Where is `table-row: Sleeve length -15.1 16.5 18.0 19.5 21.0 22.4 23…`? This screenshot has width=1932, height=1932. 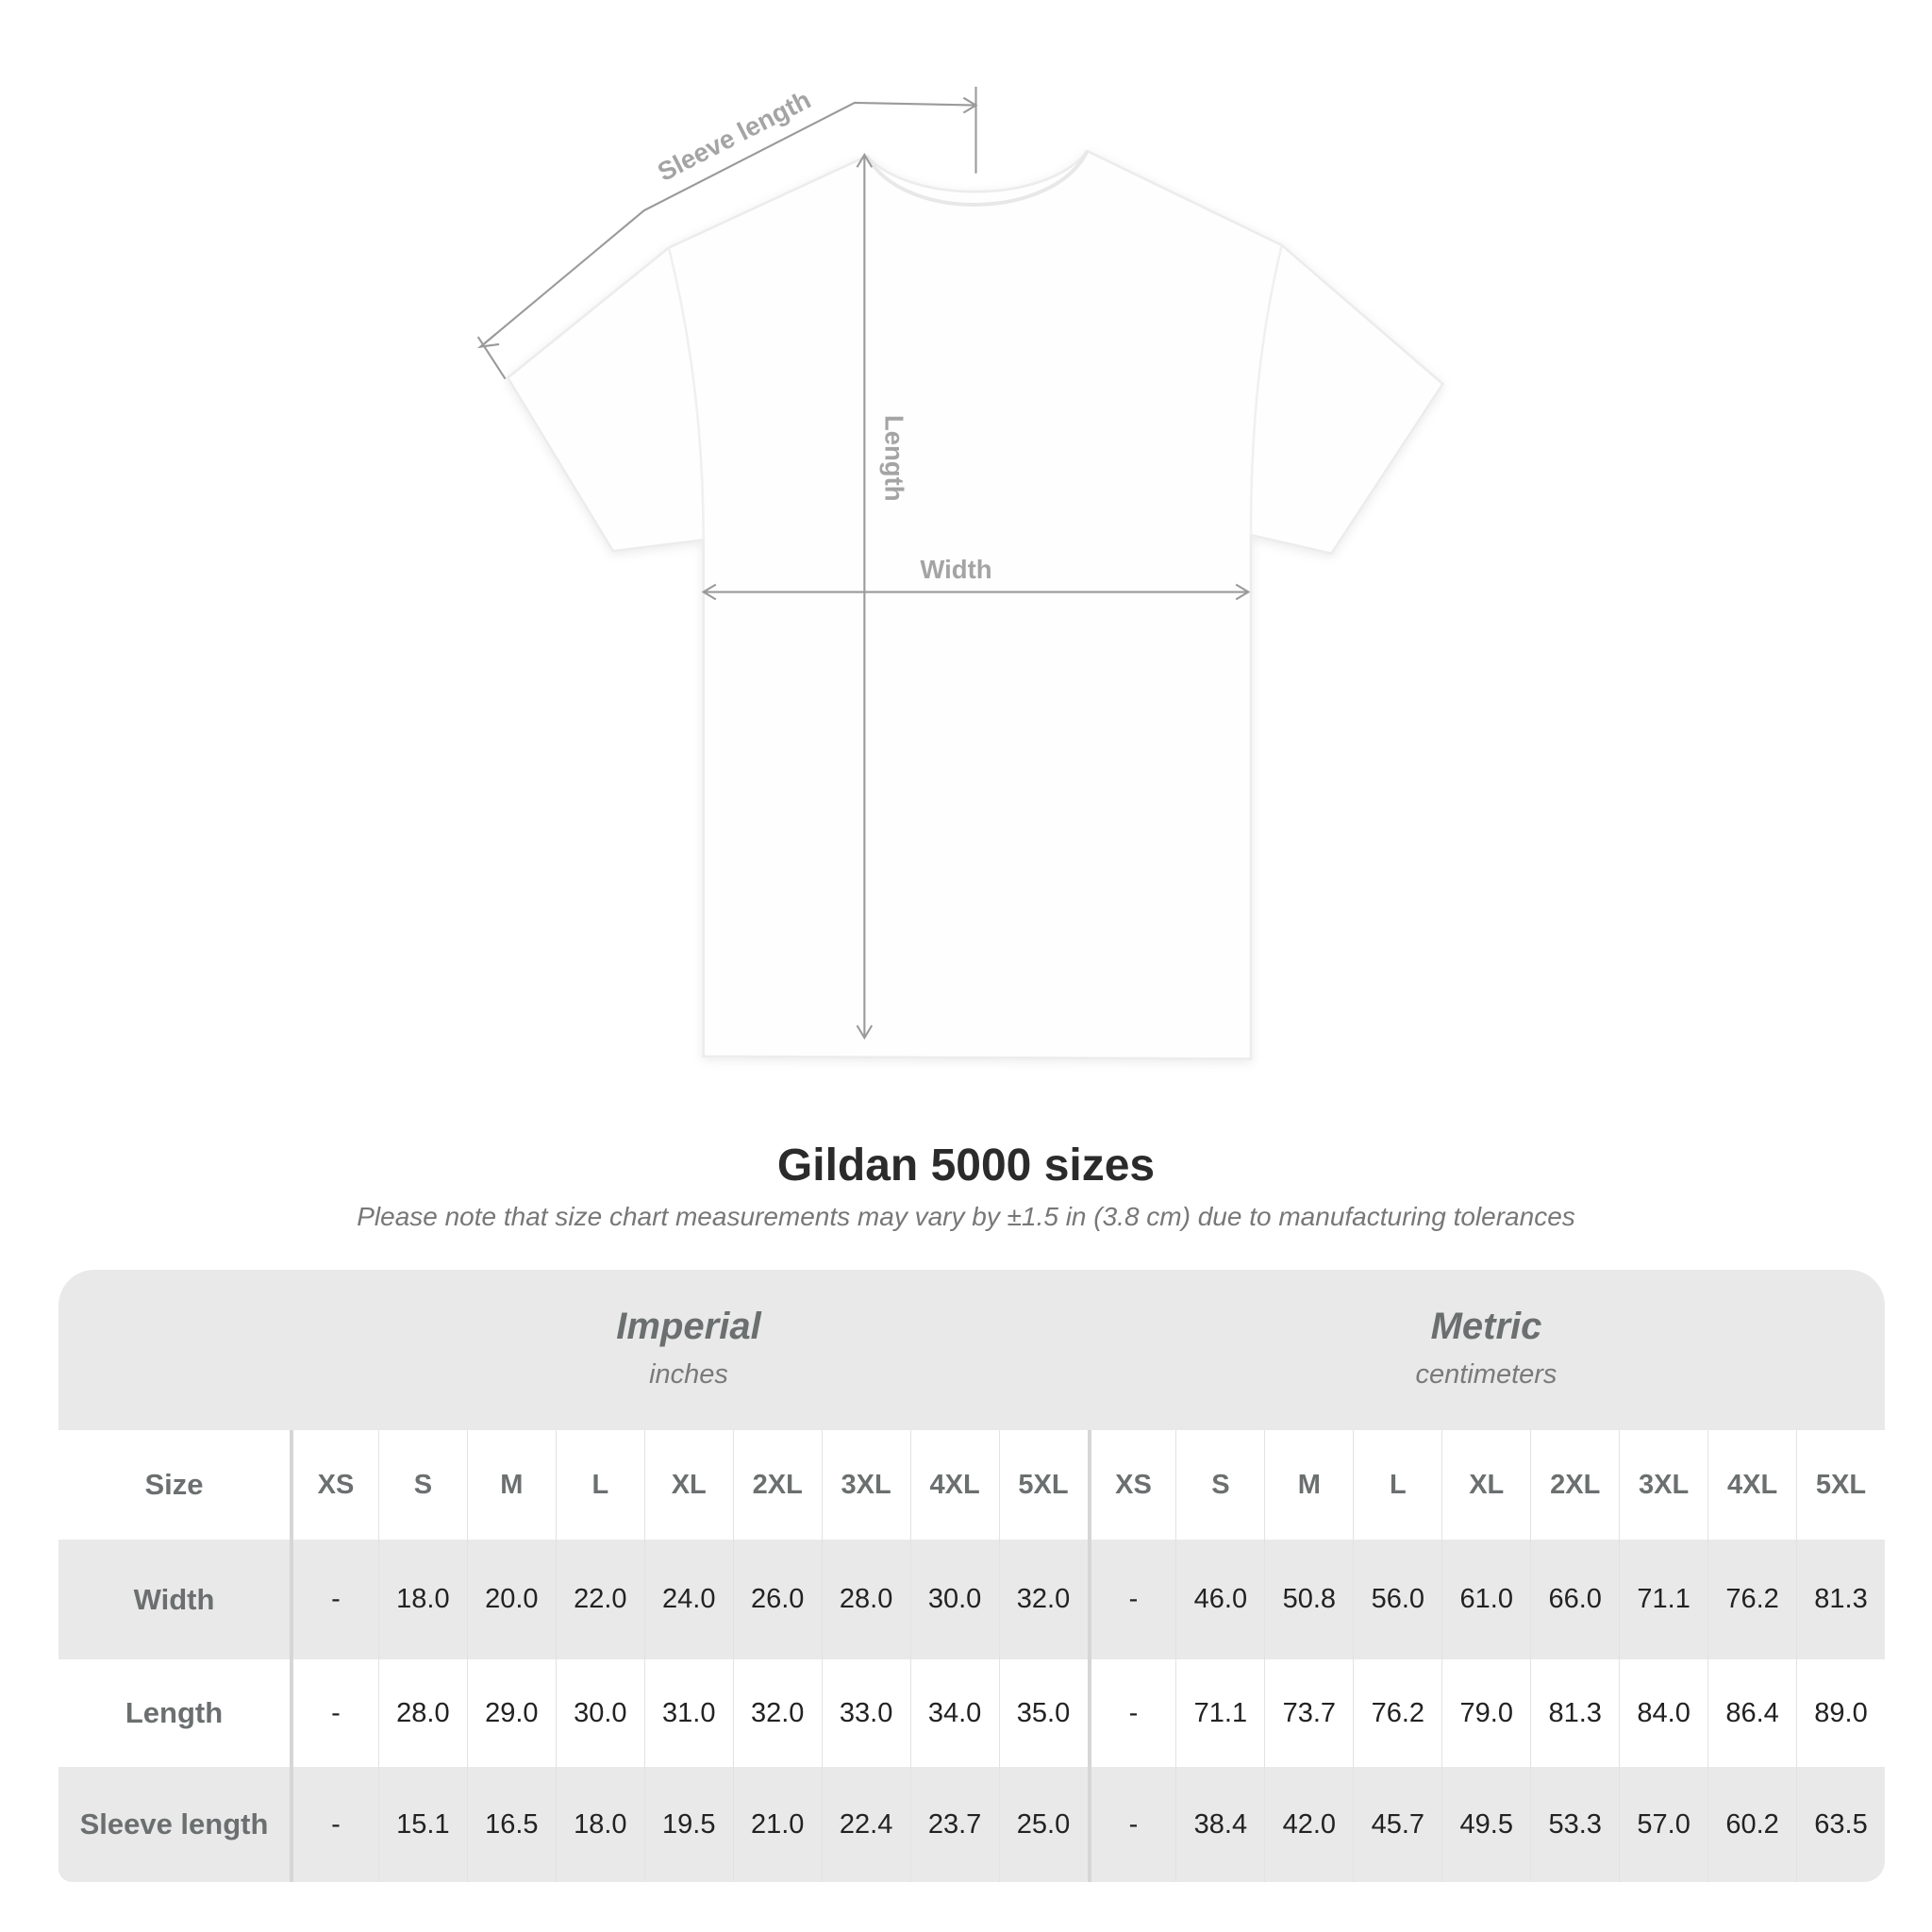
table-row: Sleeve length -15.1 16.5 18.0 19.5 21.0 22.4 23… is located at coordinates (971, 1824).